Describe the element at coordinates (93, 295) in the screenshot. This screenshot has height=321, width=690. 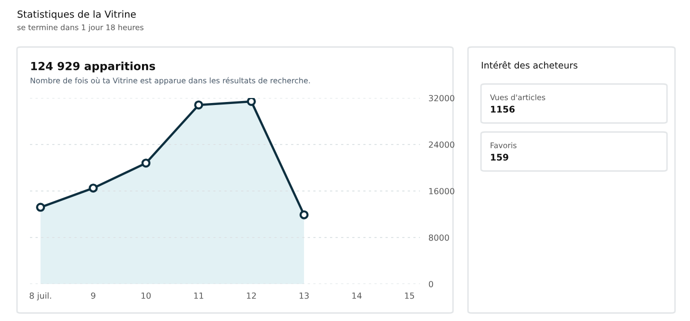
I see `x-tick-label: 9` at that location.